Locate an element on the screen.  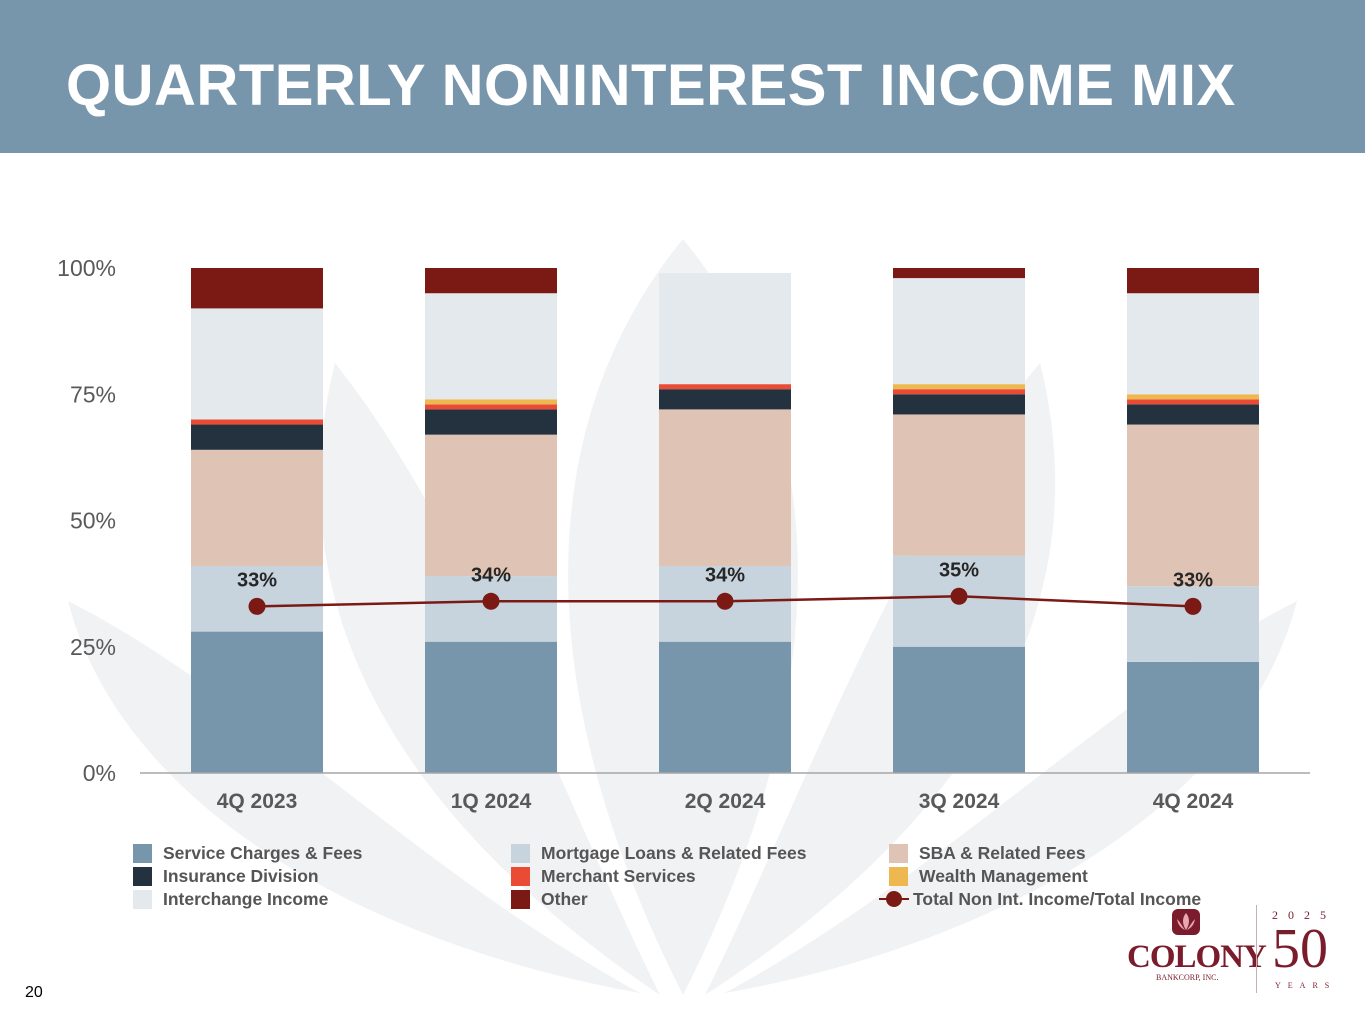
legend-label: Interchange Income is located at coordinates (246, 898).